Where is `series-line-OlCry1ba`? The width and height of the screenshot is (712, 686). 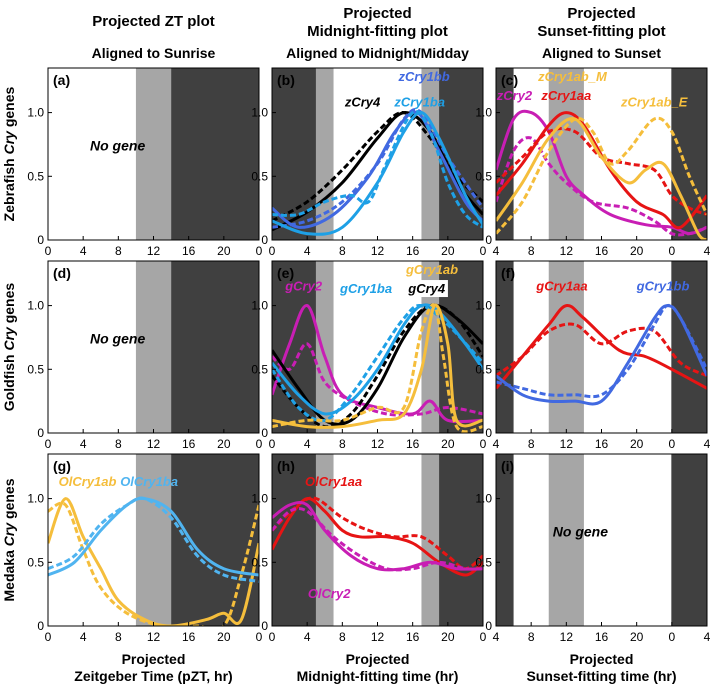
series-line-OlCry1ba is located at coordinates (153, 536).